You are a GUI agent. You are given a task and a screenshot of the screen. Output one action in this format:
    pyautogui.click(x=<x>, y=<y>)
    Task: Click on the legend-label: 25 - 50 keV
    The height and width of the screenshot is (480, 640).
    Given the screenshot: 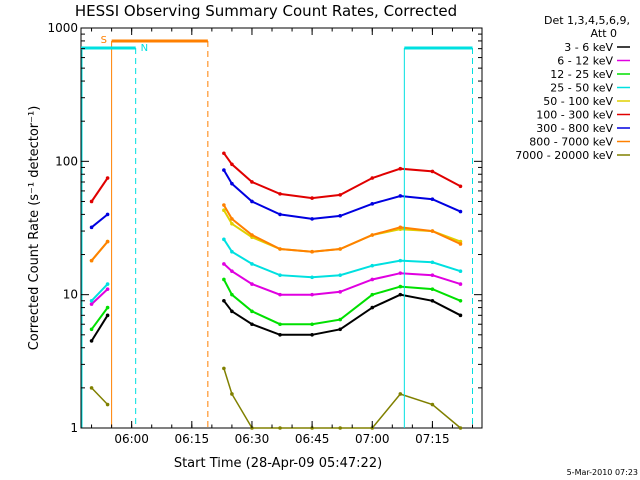 What is the action you would take?
    pyautogui.click(x=581, y=88)
    